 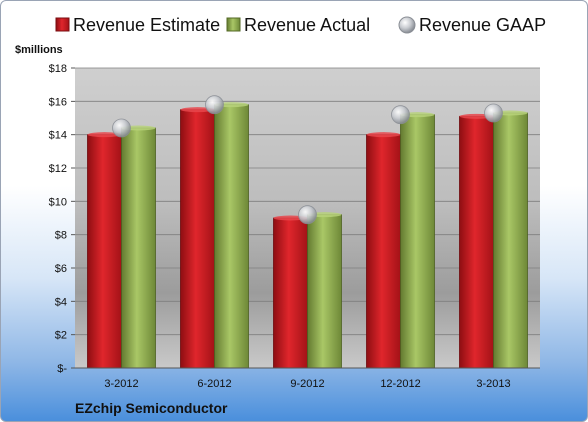 What do you see at coordinates (62, 24) in the screenshot?
I see `legend-swatch-estimate` at bounding box center [62, 24].